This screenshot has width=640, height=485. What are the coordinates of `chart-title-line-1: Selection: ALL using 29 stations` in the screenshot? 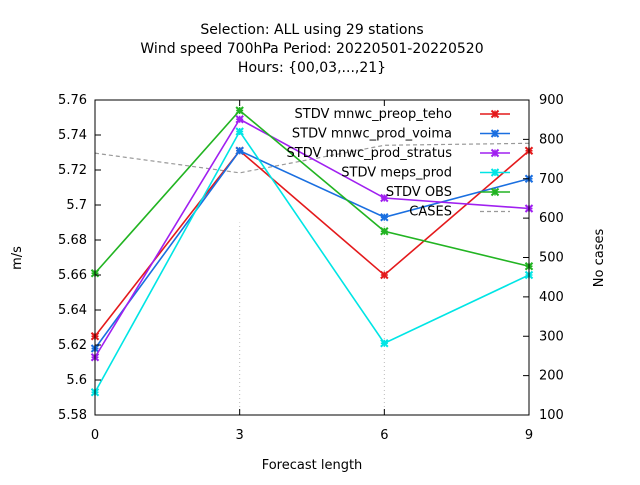 It's located at (311, 30).